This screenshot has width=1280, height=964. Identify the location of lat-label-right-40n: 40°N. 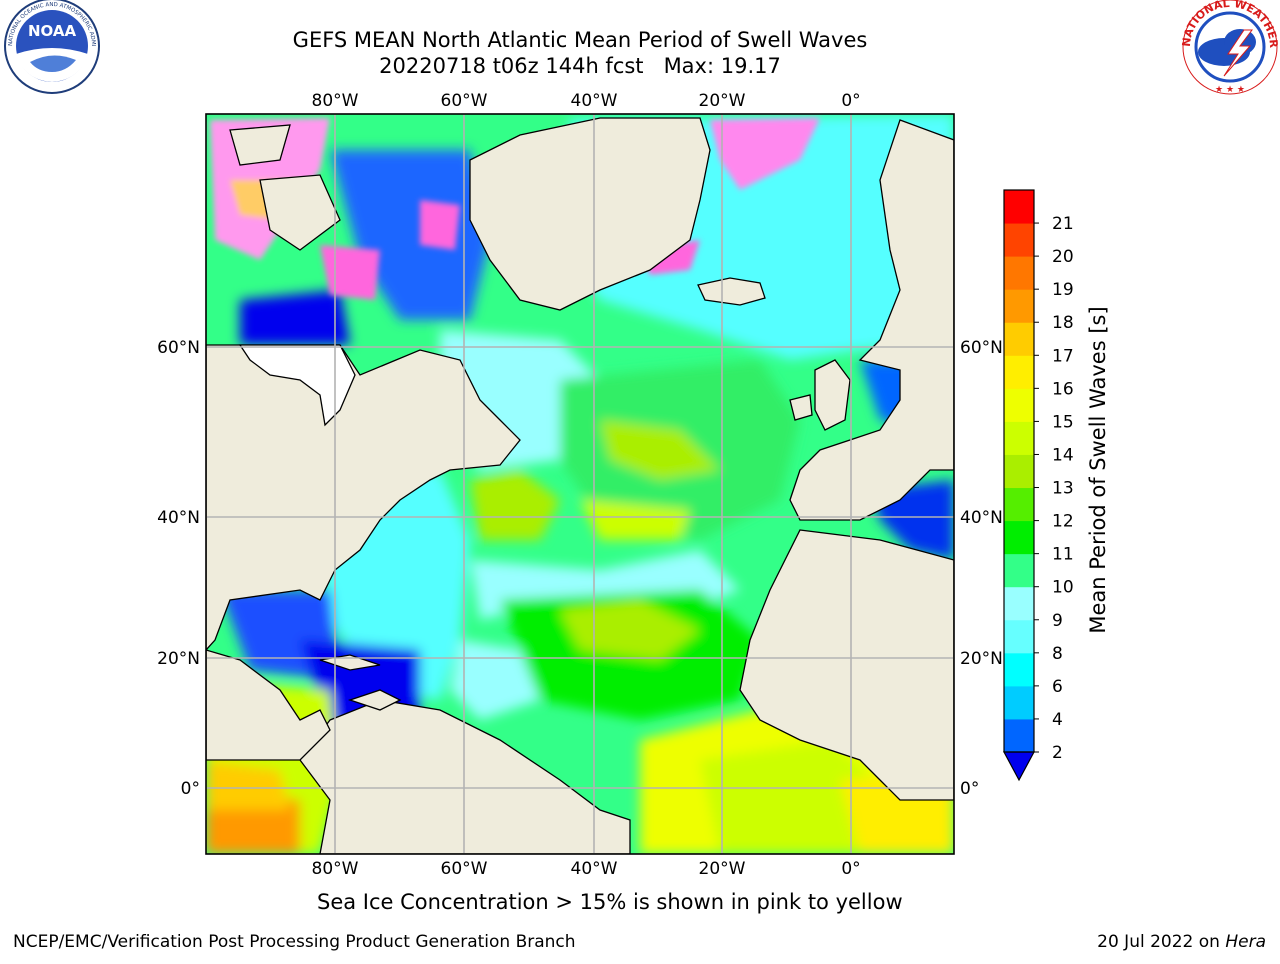
(981, 518).